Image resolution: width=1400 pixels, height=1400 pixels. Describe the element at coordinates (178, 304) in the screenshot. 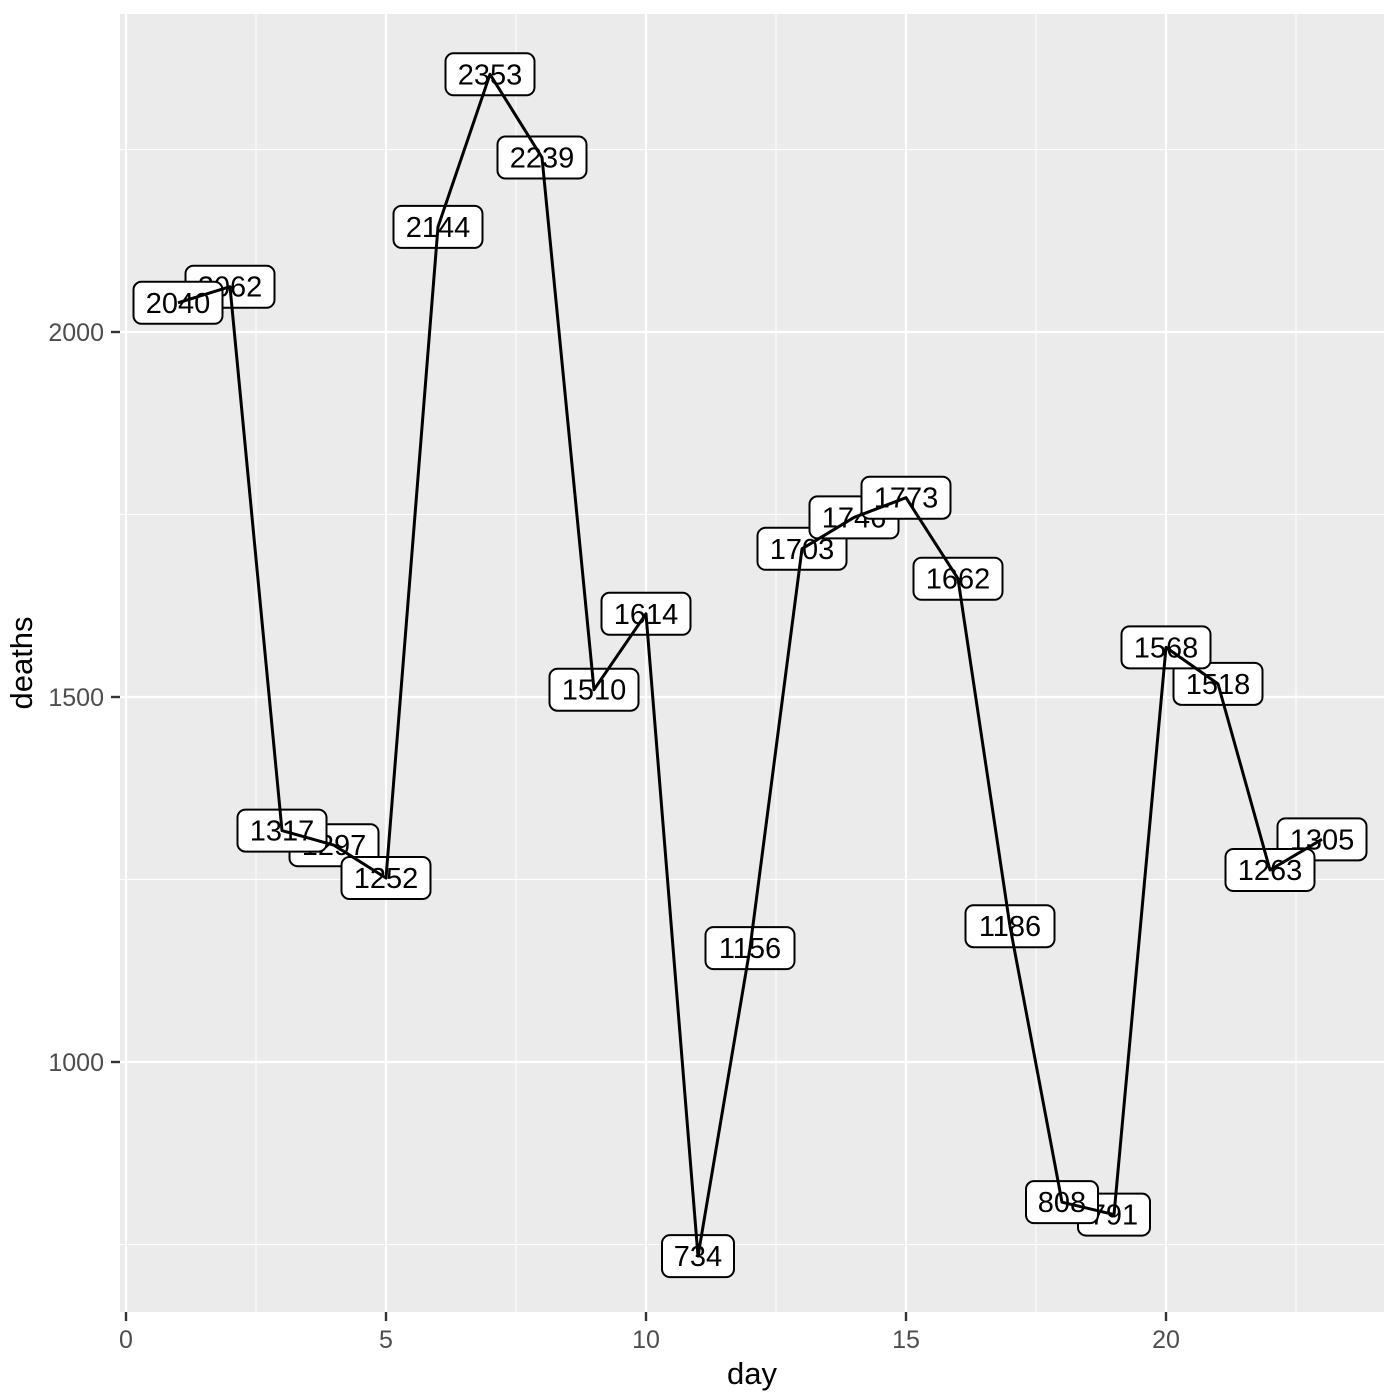

I see `point-label-text: 2040` at that location.